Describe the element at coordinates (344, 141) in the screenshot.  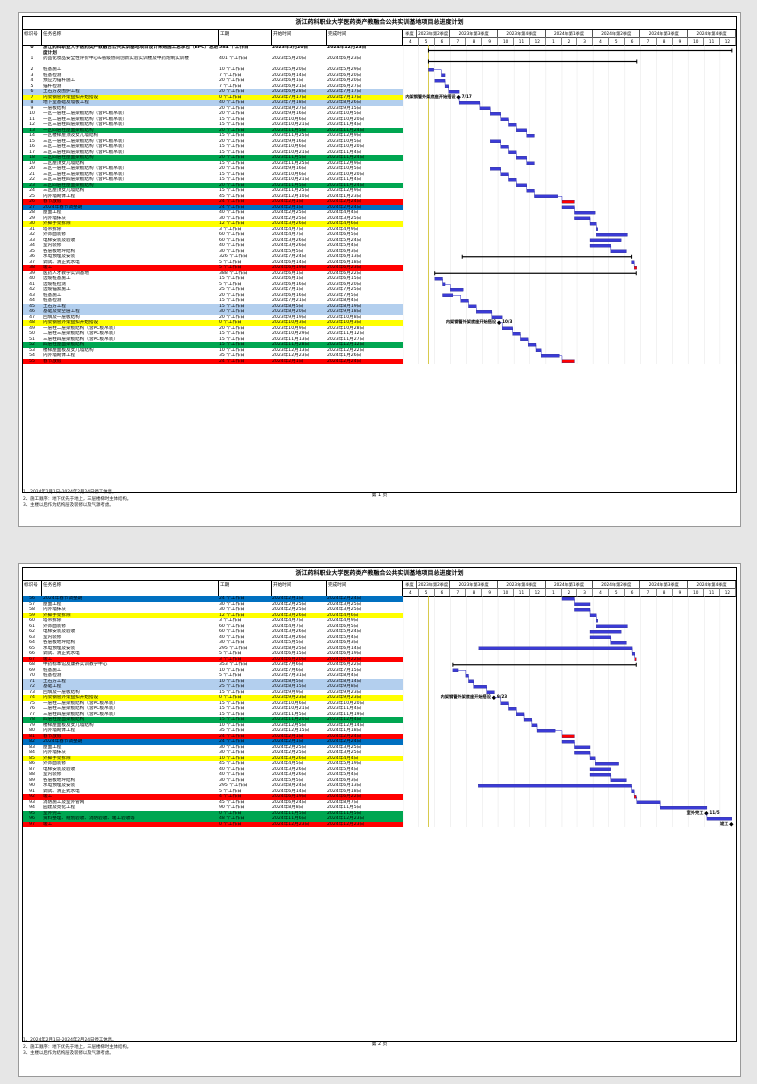
I see `task-finish: 2023年10月5日` at that location.